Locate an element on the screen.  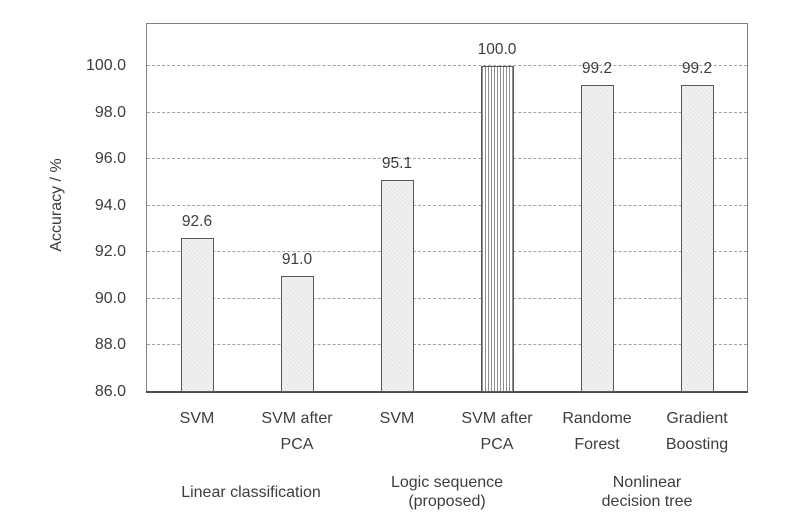
gridline-96.0 is located at coordinates (447, 159).